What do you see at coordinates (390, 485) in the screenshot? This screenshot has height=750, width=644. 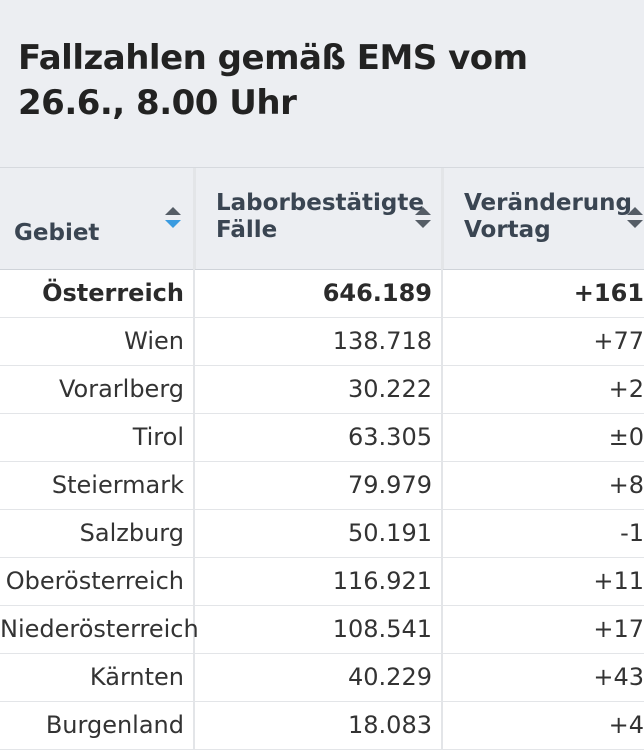 I see `cell-cases: 79.979` at bounding box center [390, 485].